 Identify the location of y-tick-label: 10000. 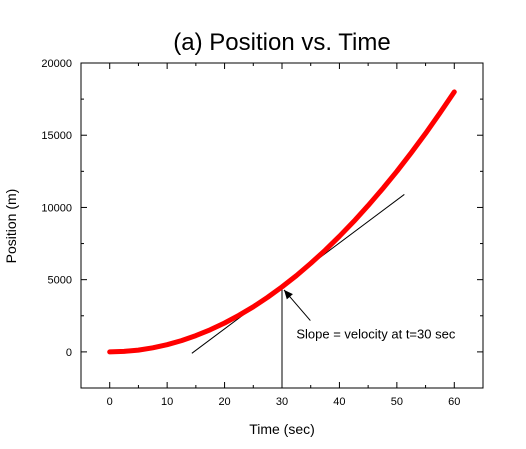
(56, 208).